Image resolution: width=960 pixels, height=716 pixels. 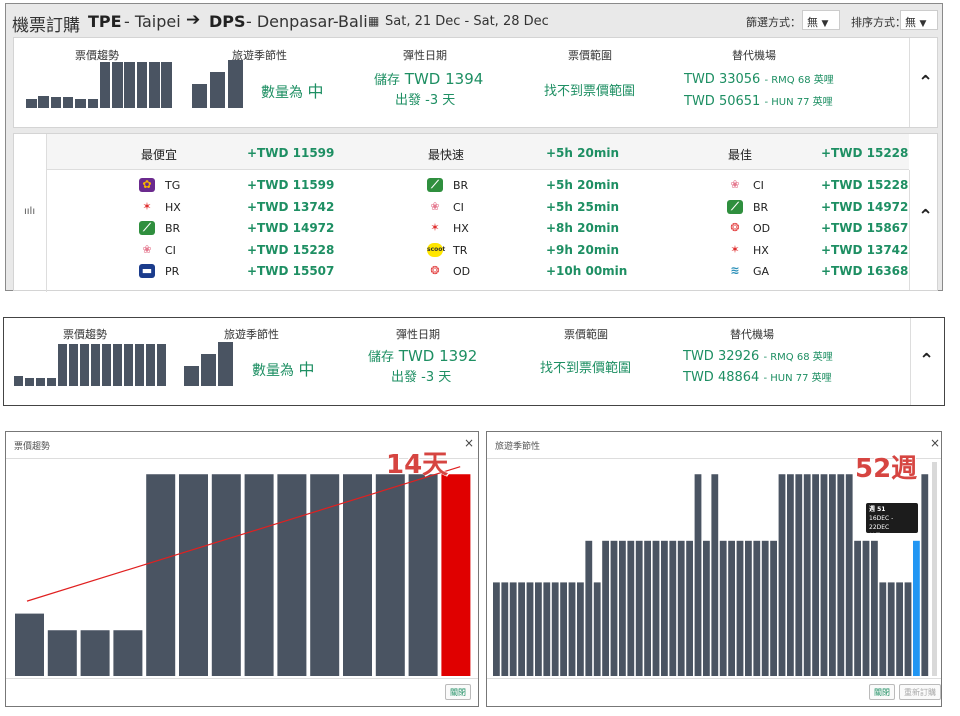 What do you see at coordinates (740, 155) in the screenshot?
I see `best-header: 最佳` at bounding box center [740, 155].